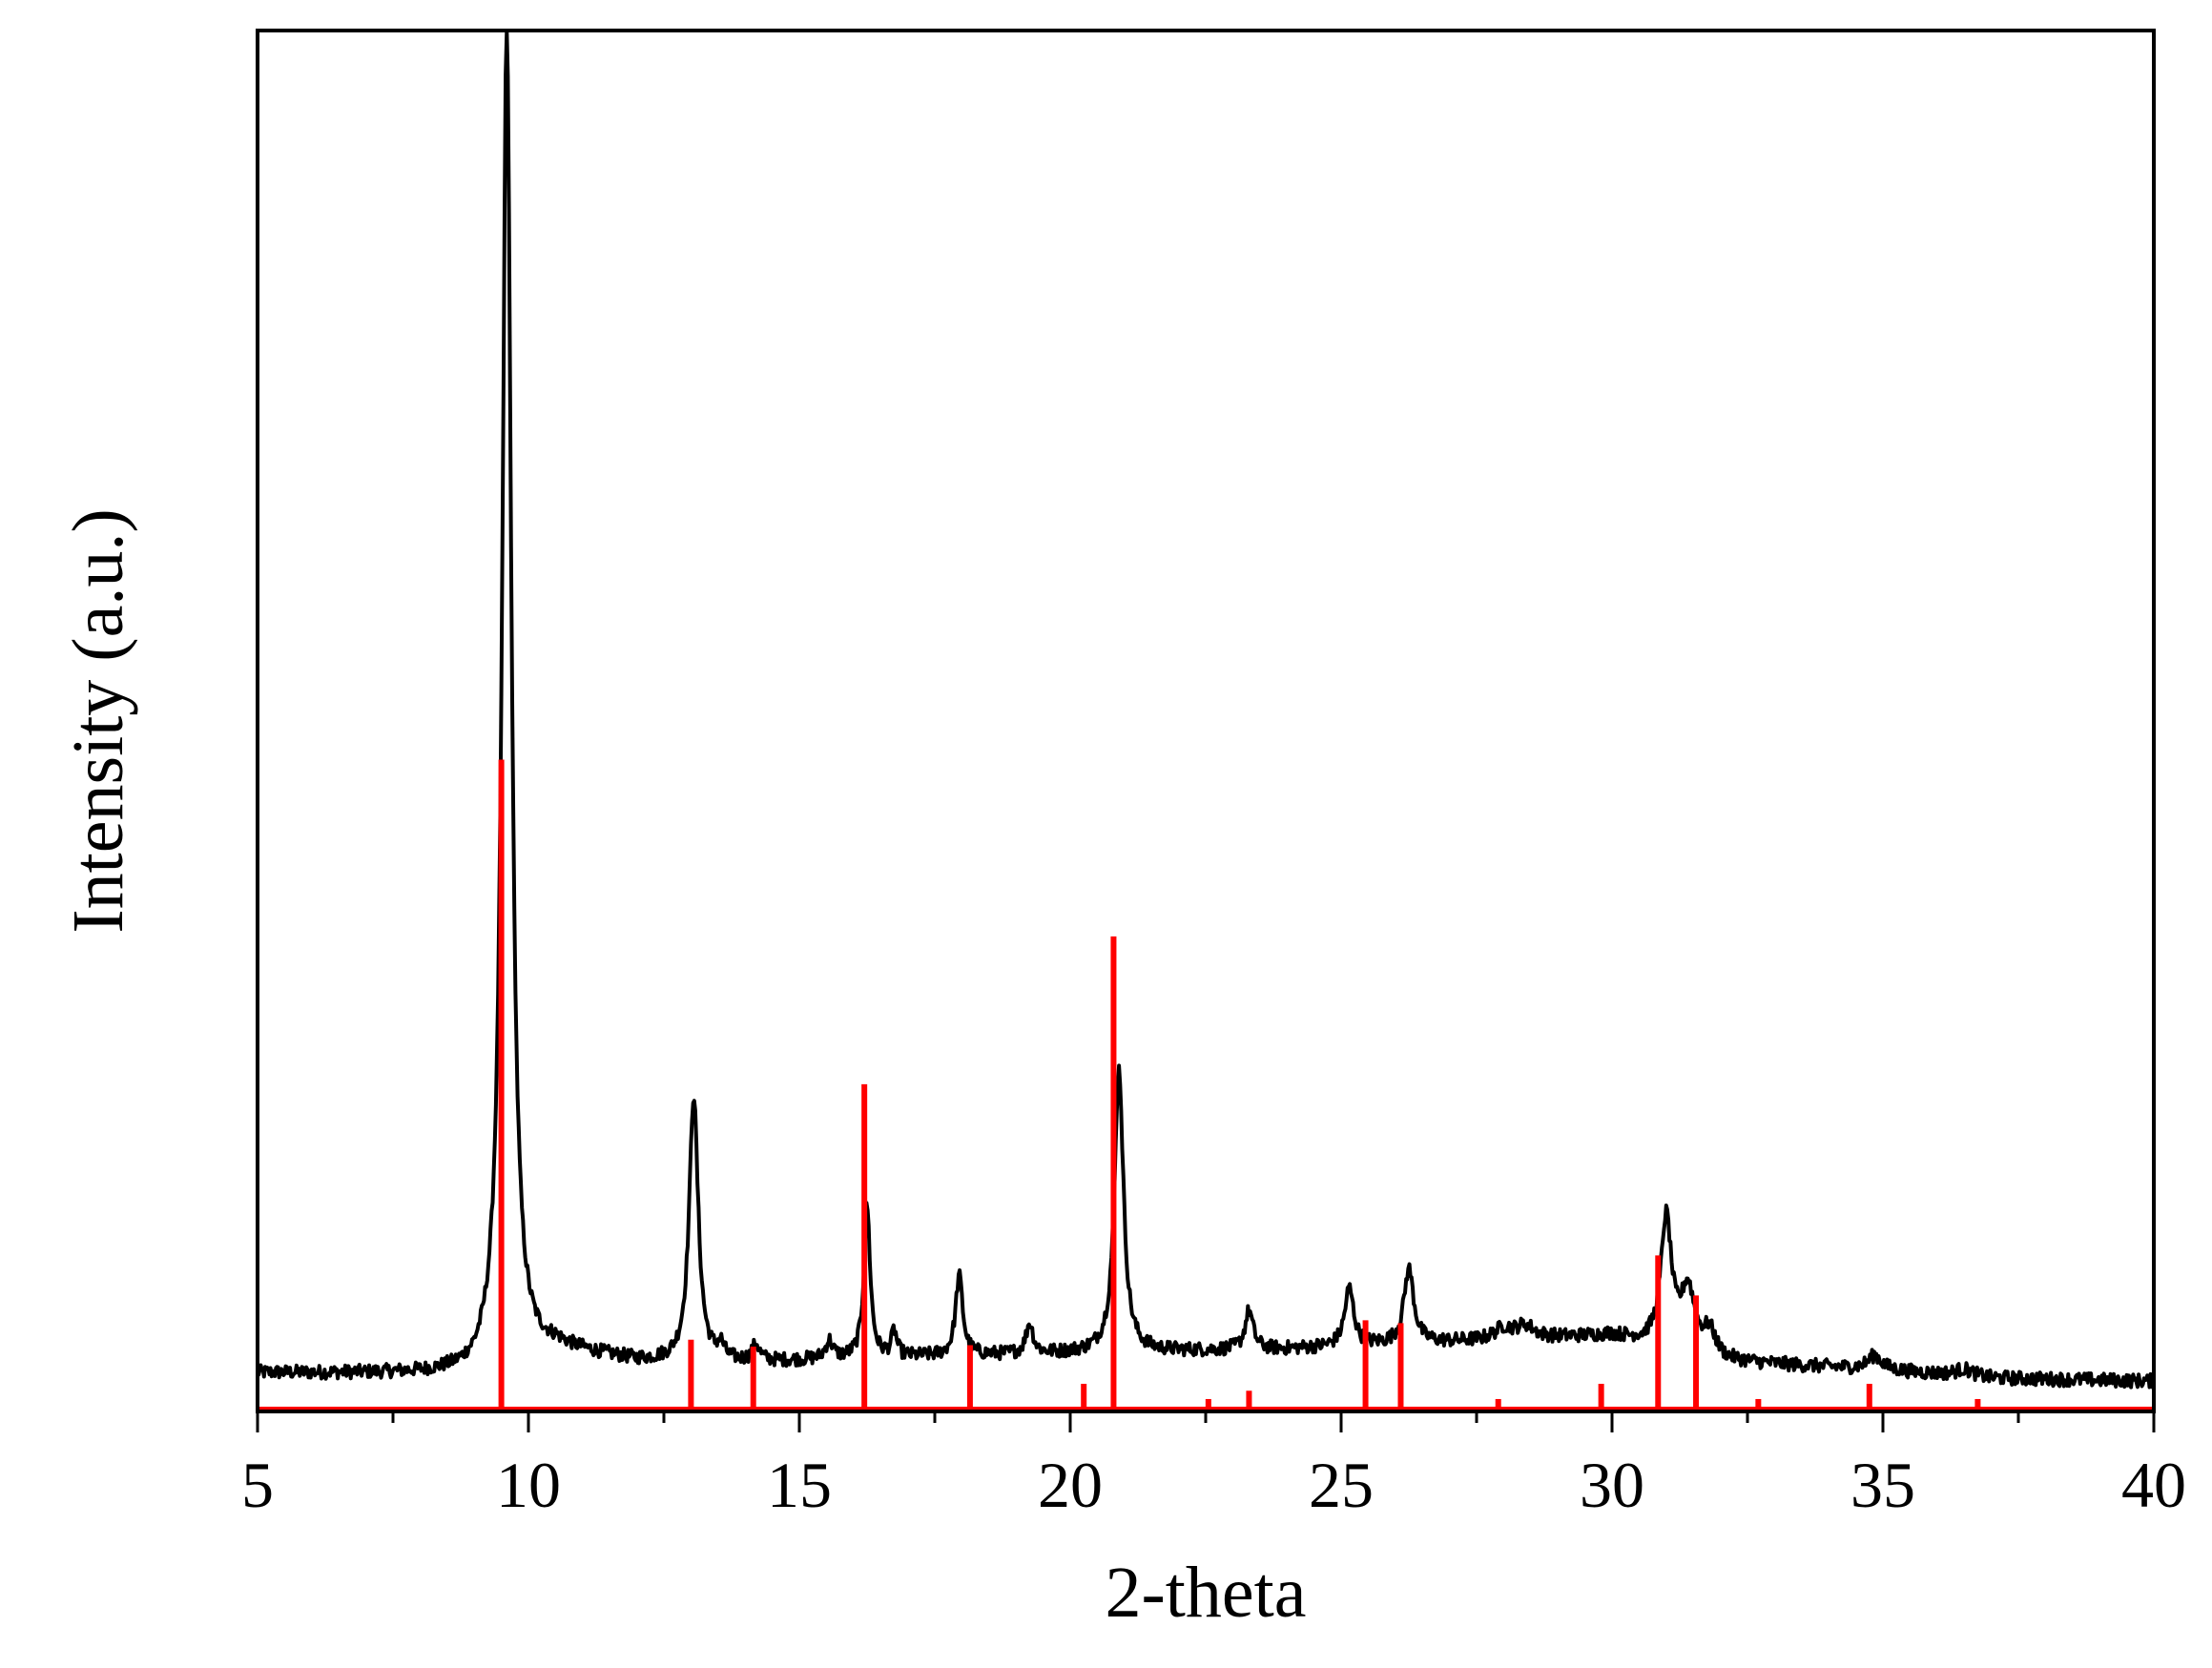 The width and height of the screenshot is (2212, 1668). Describe the element at coordinates (1612, 1485) in the screenshot. I see `x-tick-label: 30` at that location.